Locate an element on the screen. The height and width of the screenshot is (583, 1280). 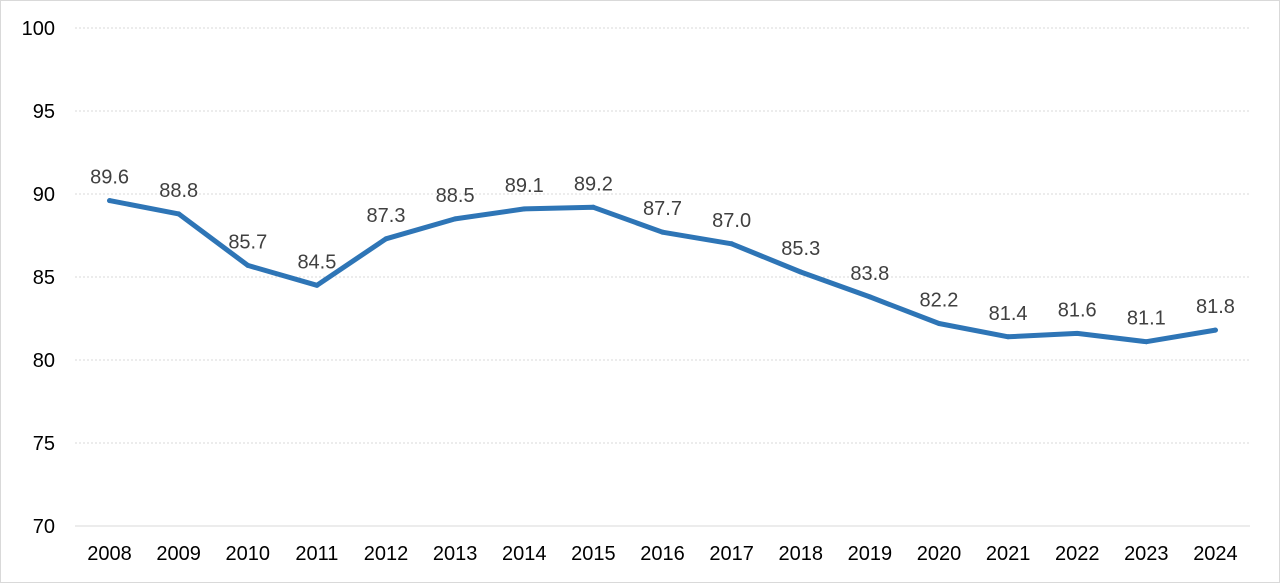
x-tick-label: 2018 is located at coordinates (800, 554).